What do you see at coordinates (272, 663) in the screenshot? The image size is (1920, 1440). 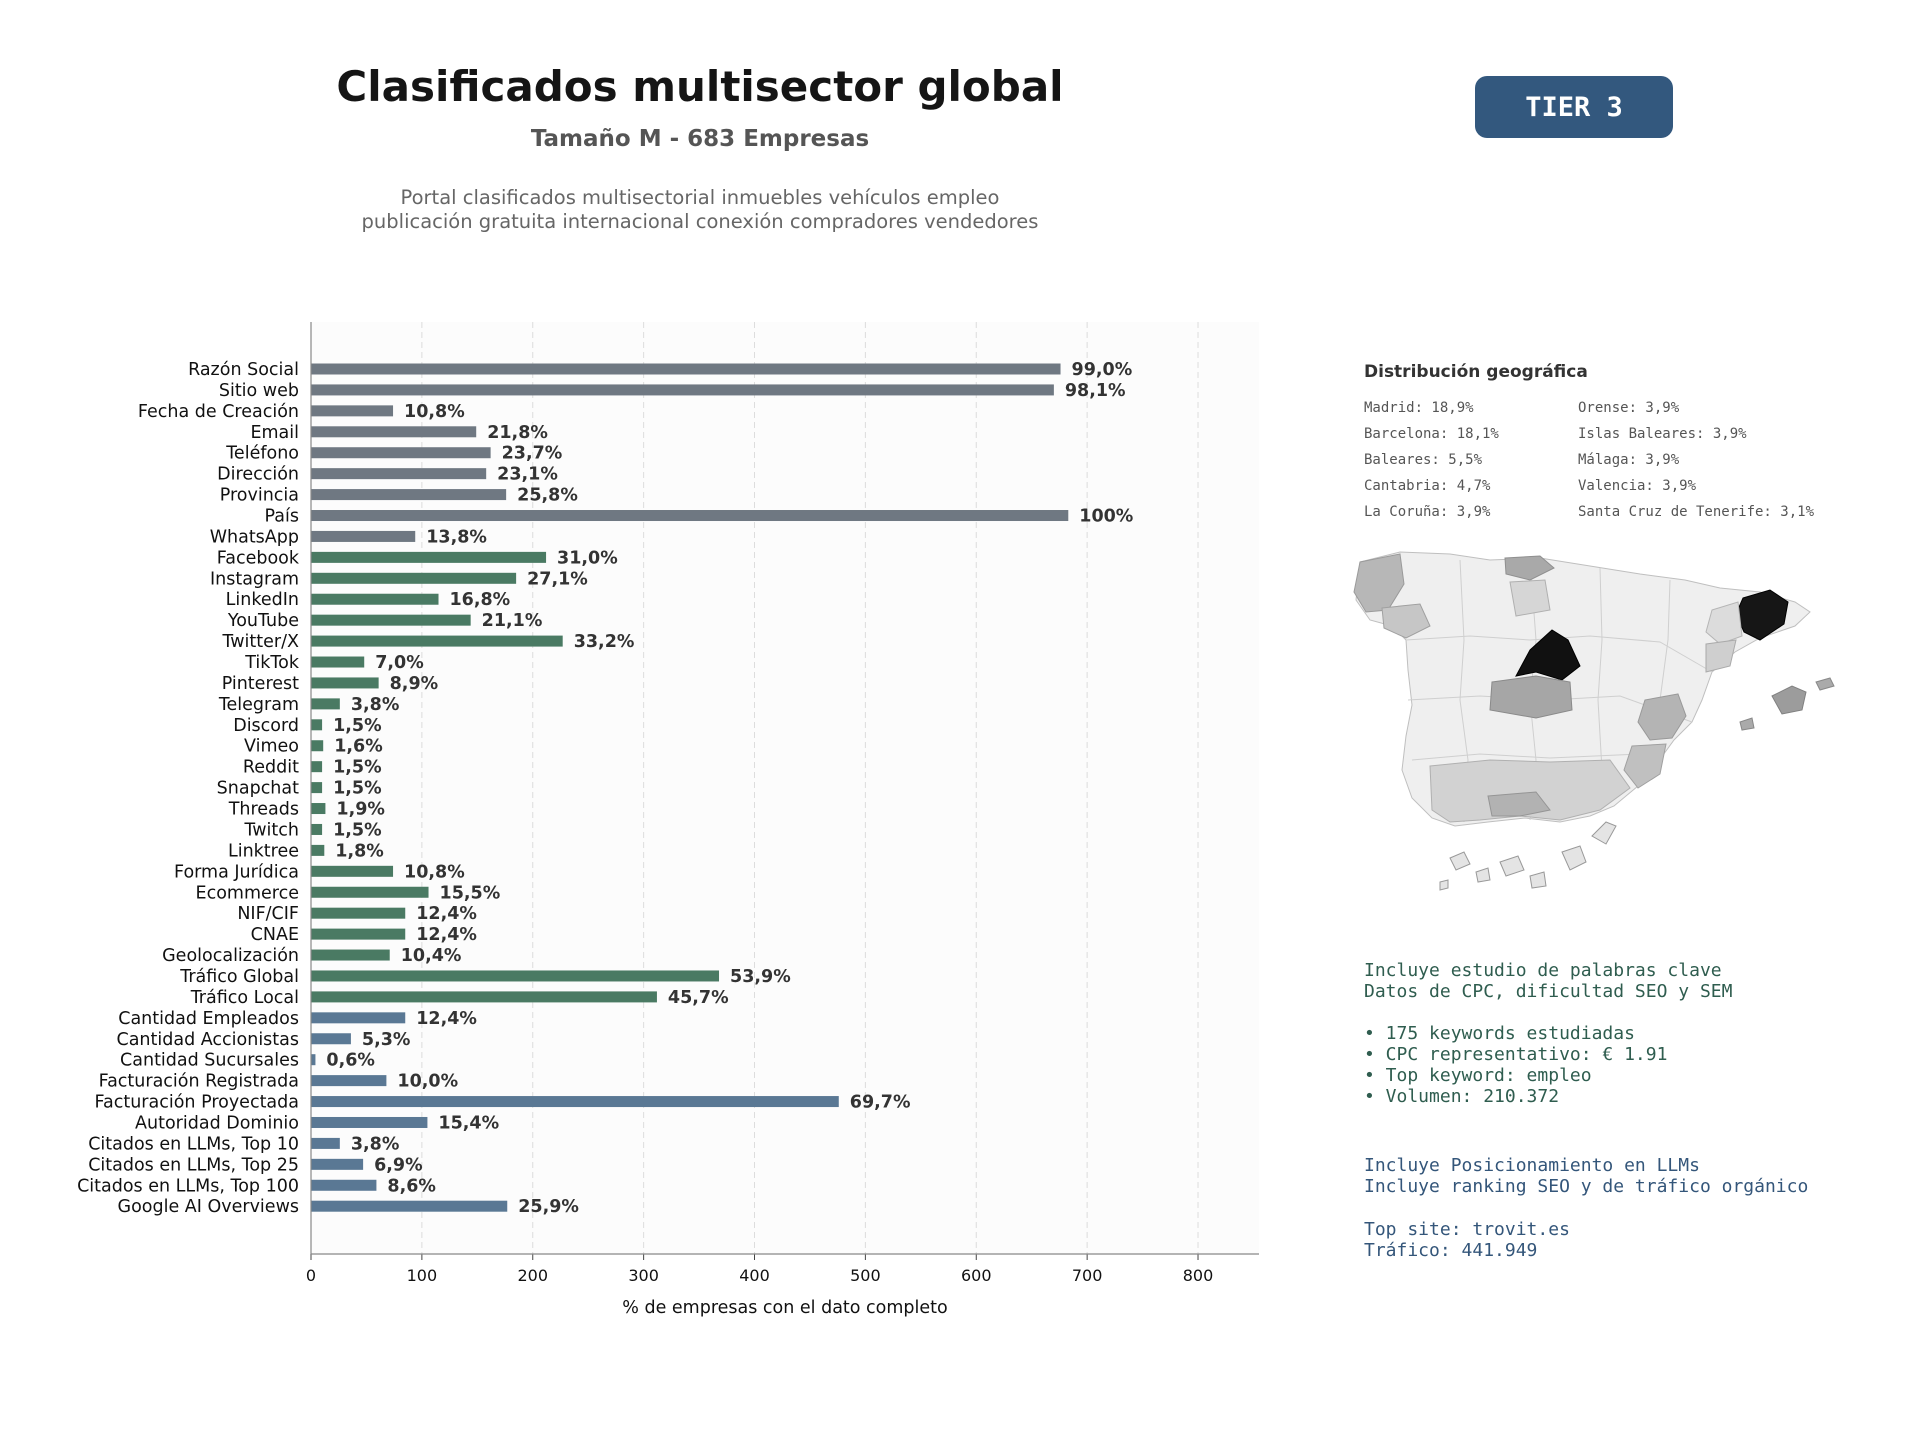 I see `y-tick-label: TikTok` at bounding box center [272, 663].